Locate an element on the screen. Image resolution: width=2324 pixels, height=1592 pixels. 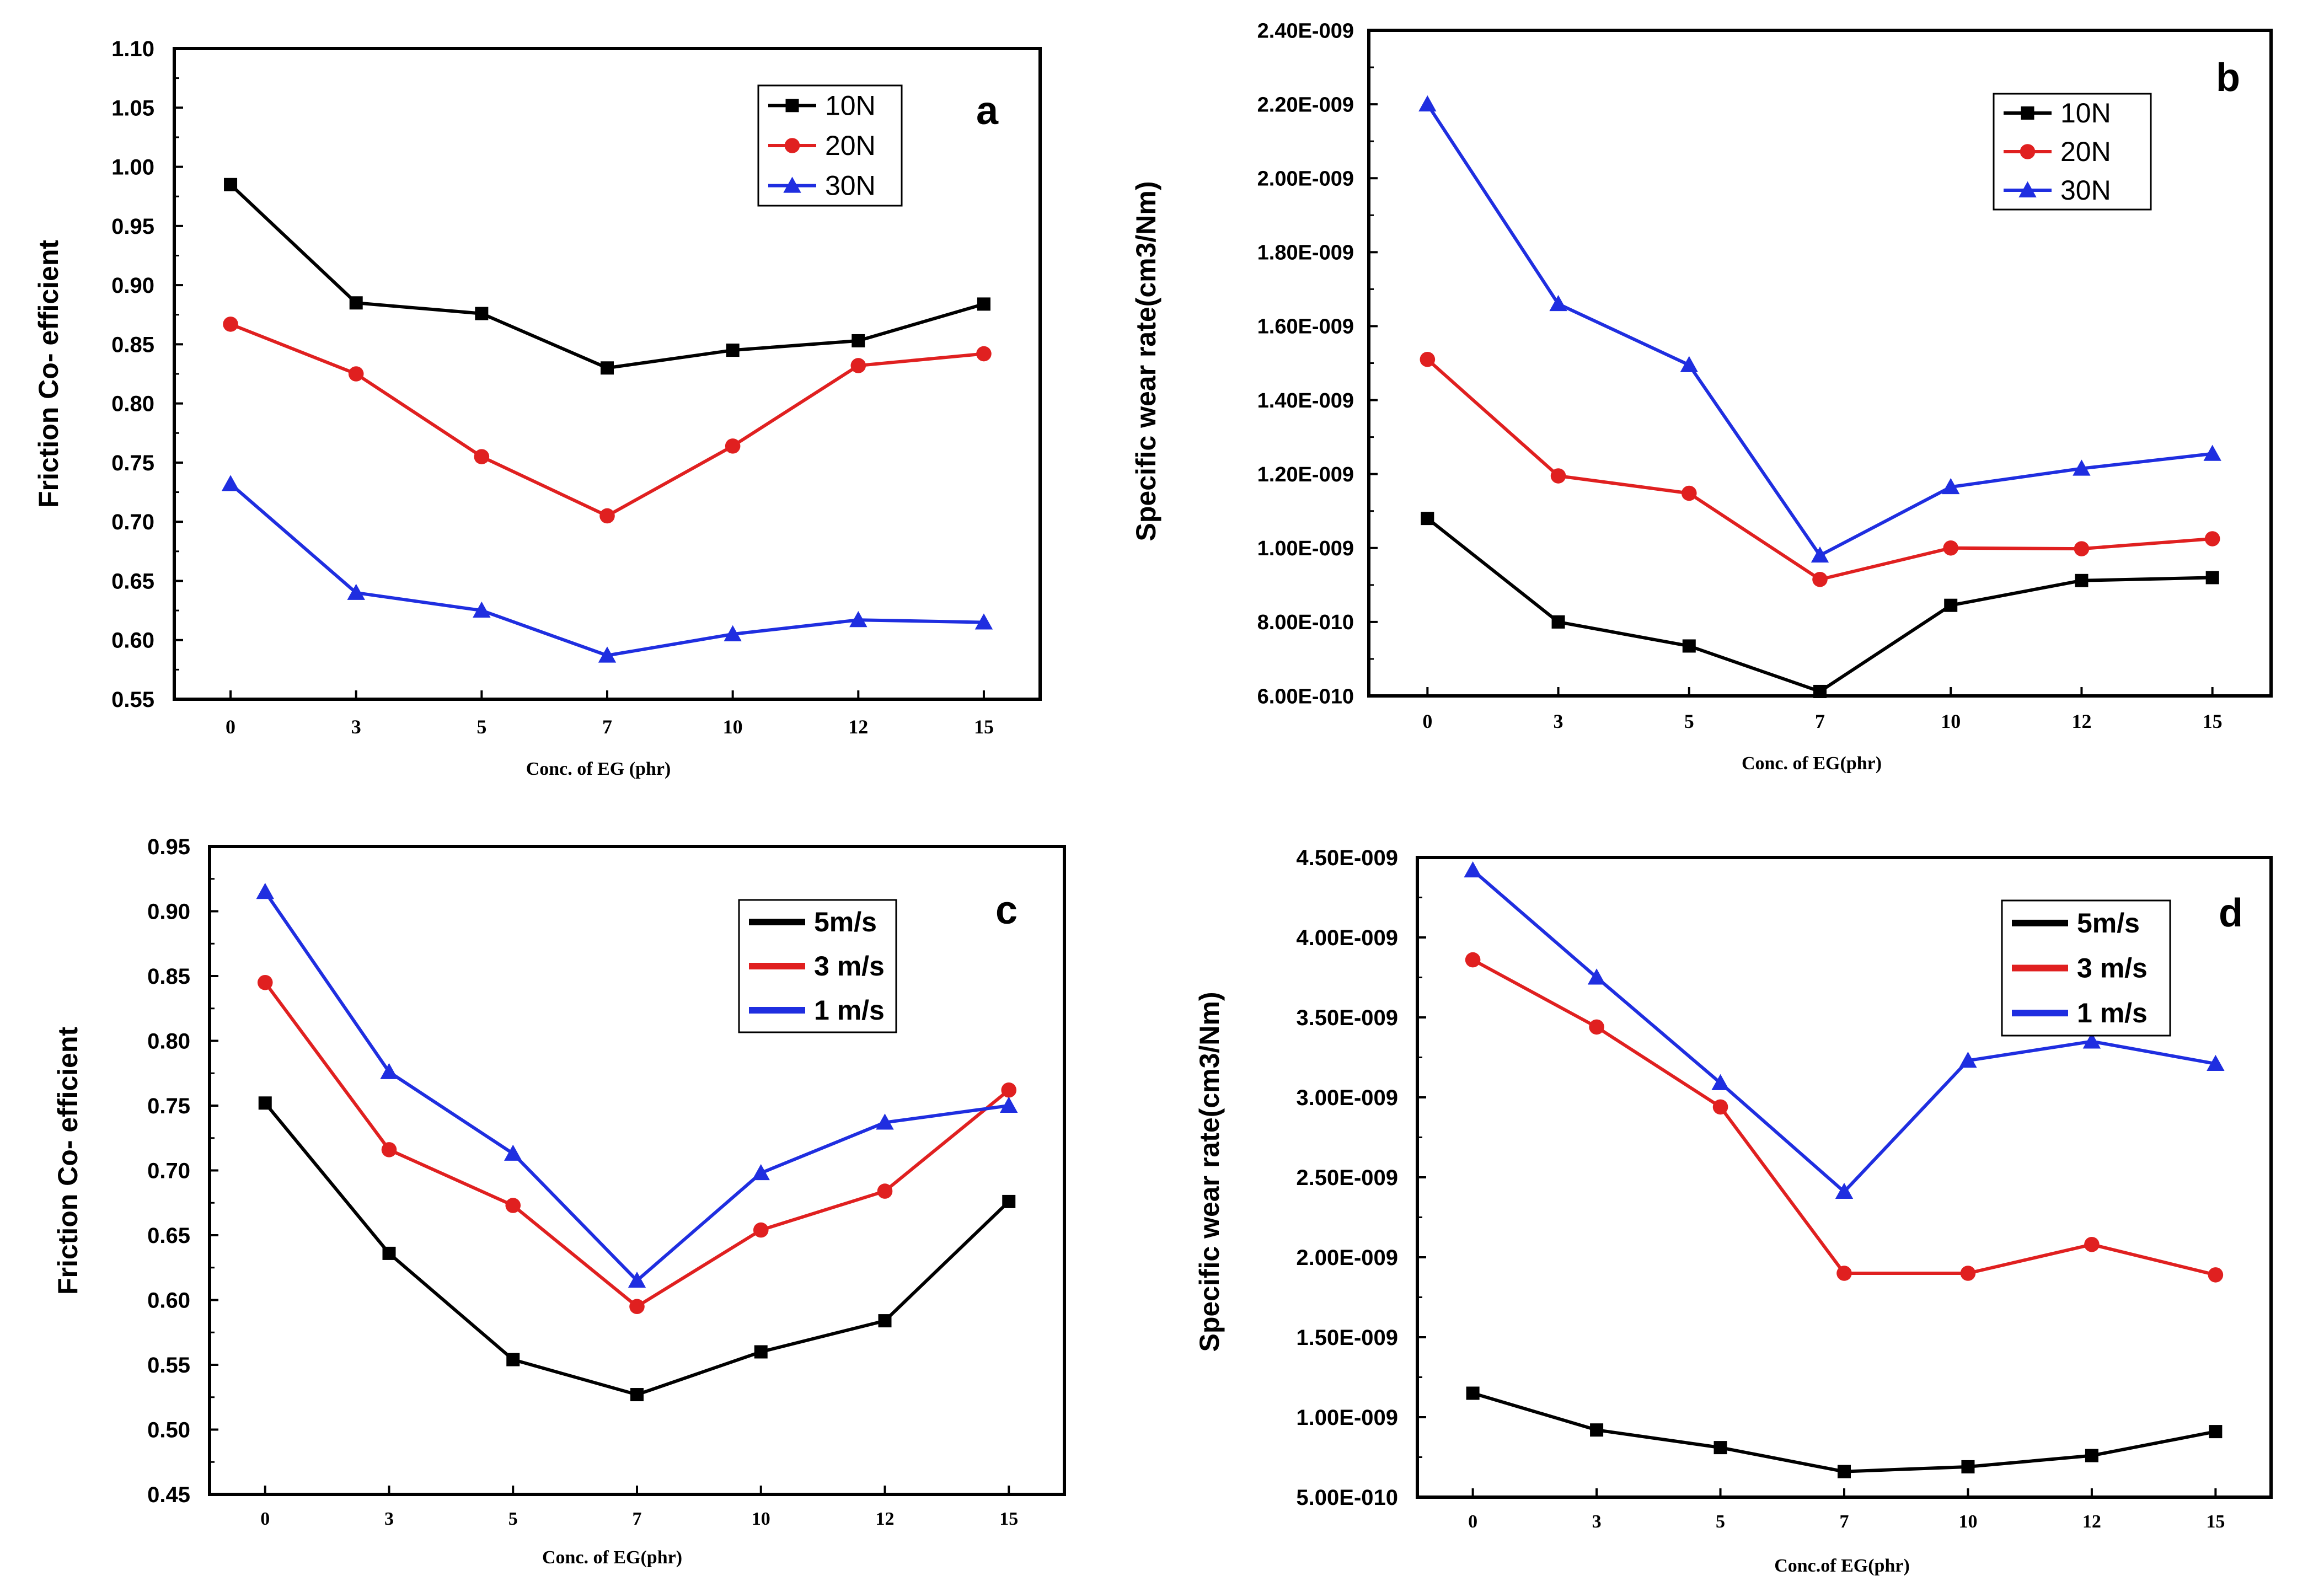
panel-letter: a is located at coordinates (987, 111).